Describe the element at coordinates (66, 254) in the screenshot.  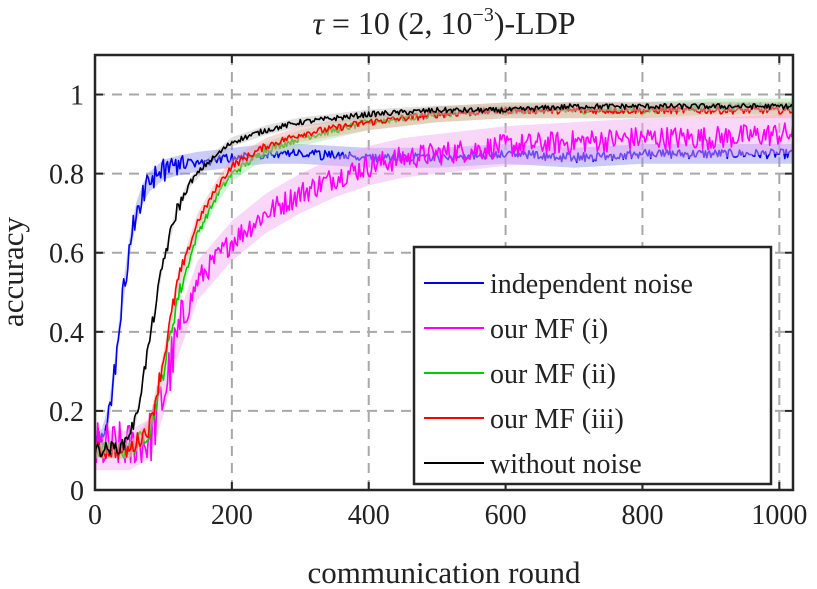
I see `y-tick-label-0.6: 0.6` at that location.